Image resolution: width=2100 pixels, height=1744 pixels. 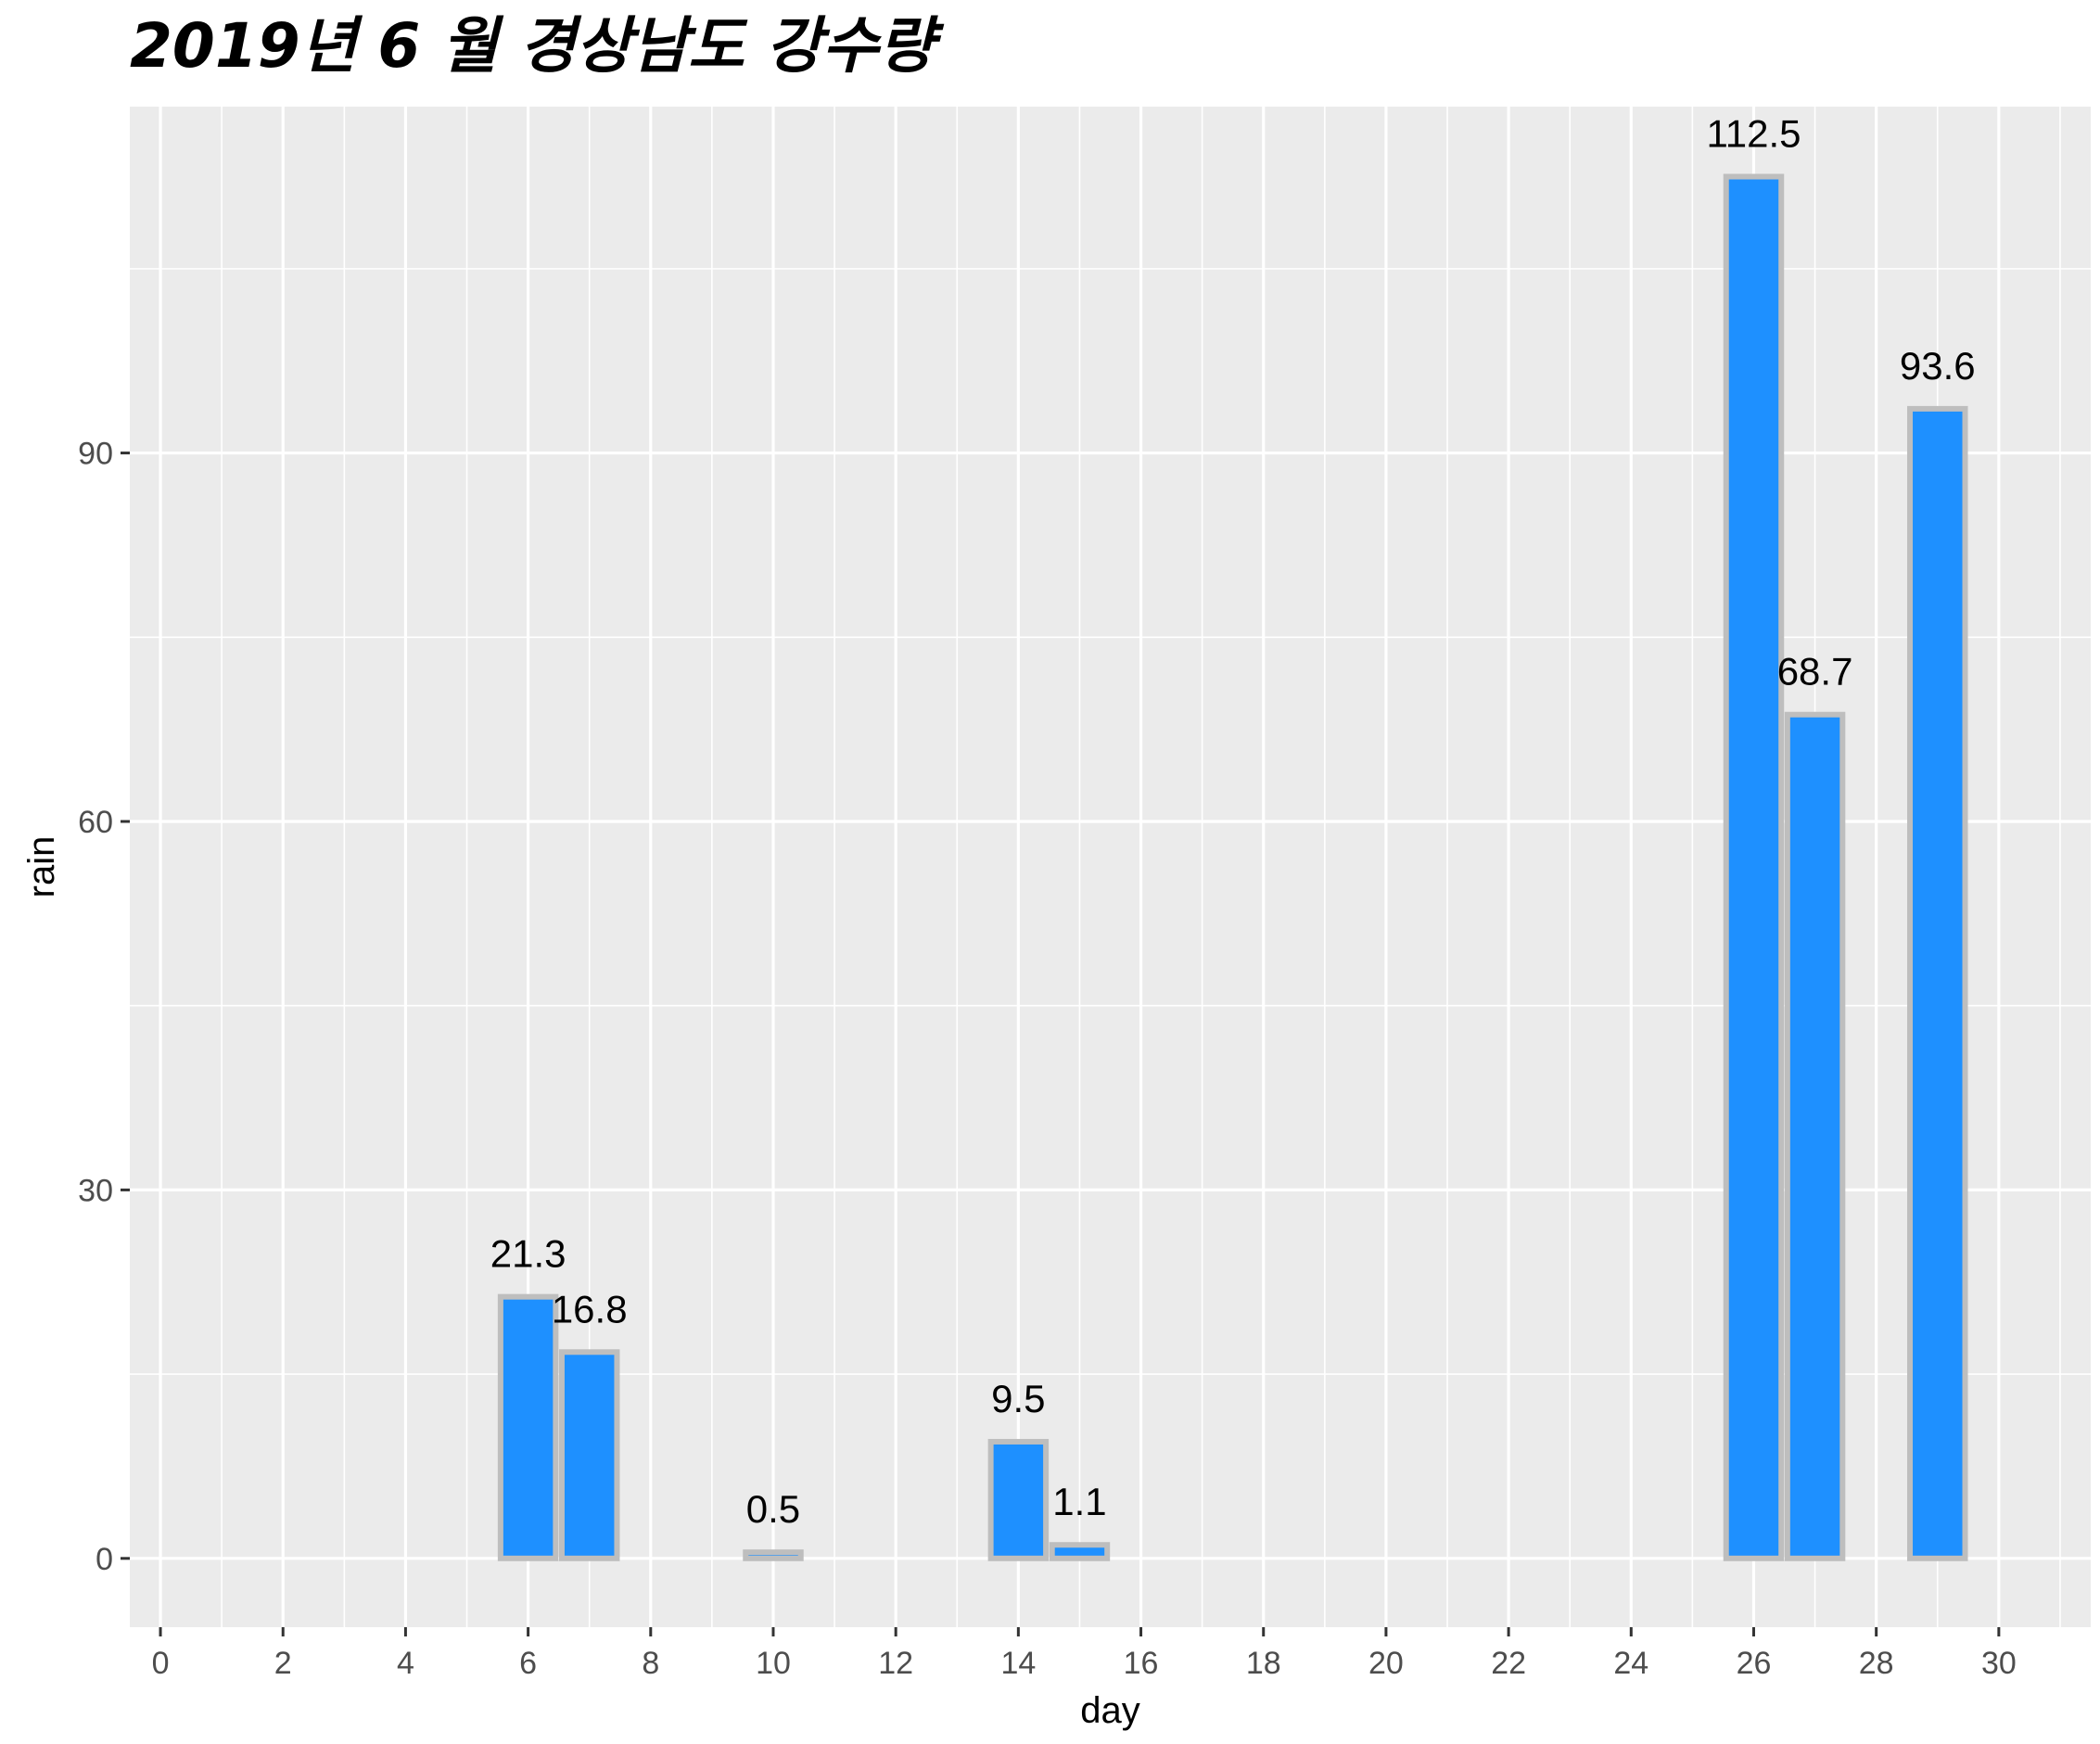 What do you see at coordinates (773, 1509) in the screenshot?
I see `data-label-day-10: 0.5` at bounding box center [773, 1509].